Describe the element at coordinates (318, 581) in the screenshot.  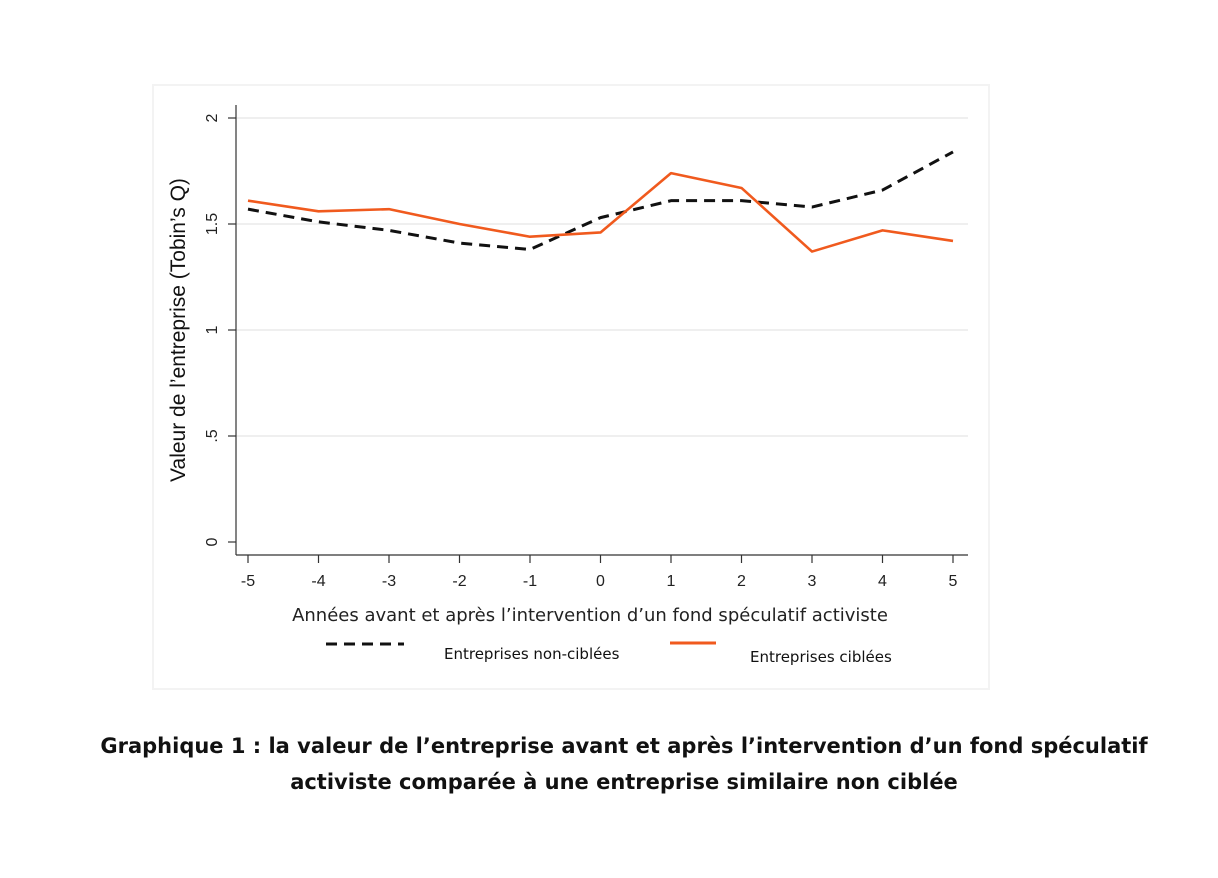
I see `x-tick-label: -4` at that location.